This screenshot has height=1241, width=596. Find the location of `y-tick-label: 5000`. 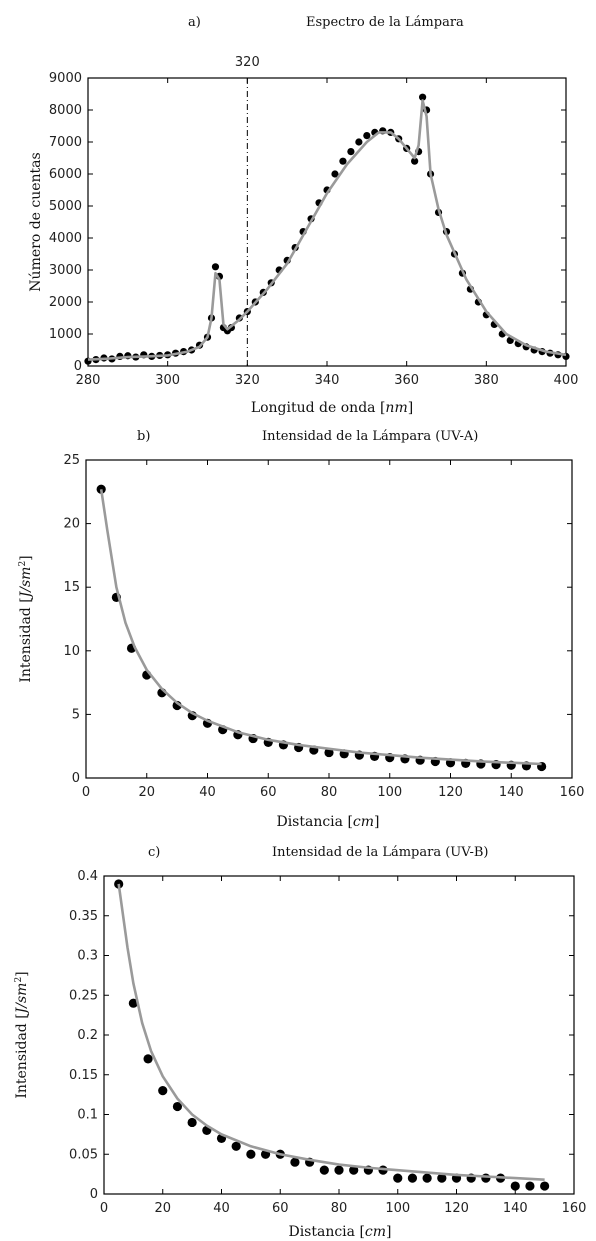

y-tick-label: 5000 is located at coordinates (65, 206).